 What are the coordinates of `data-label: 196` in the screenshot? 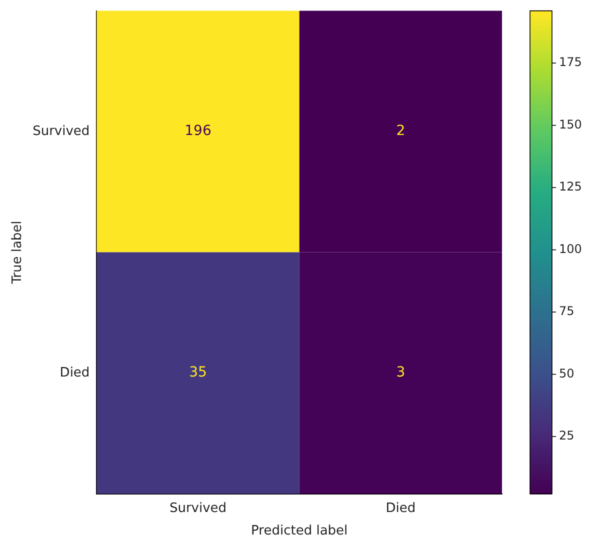 It's located at (198, 131).